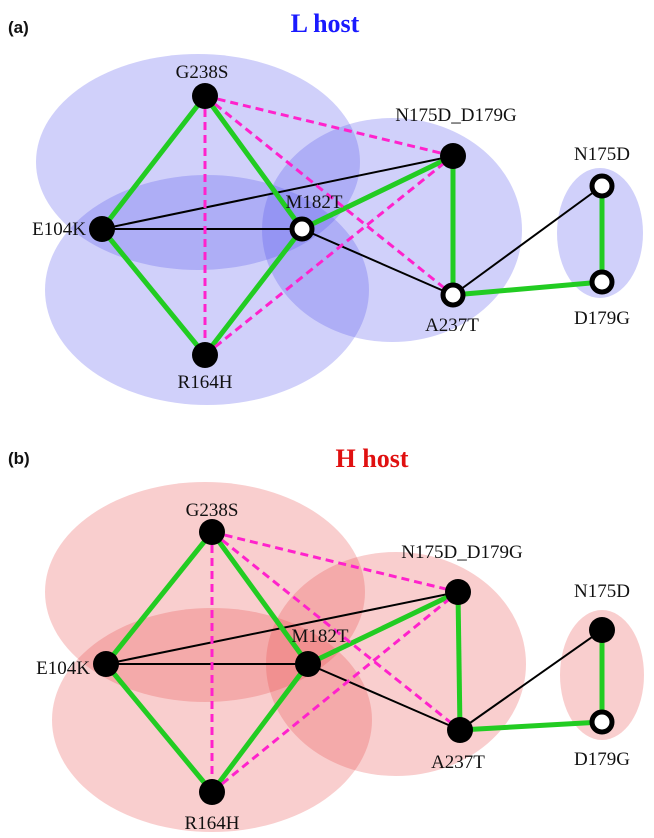 Image resolution: width=654 pixels, height=838 pixels. I want to click on panel-b-label: (b), so click(19, 458).